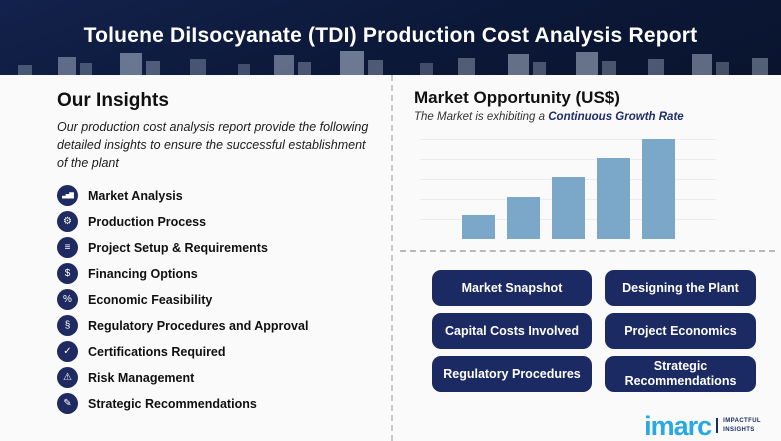 This screenshot has width=781, height=441. I want to click on insight-label: Project Setup & Requirements, so click(178, 247).